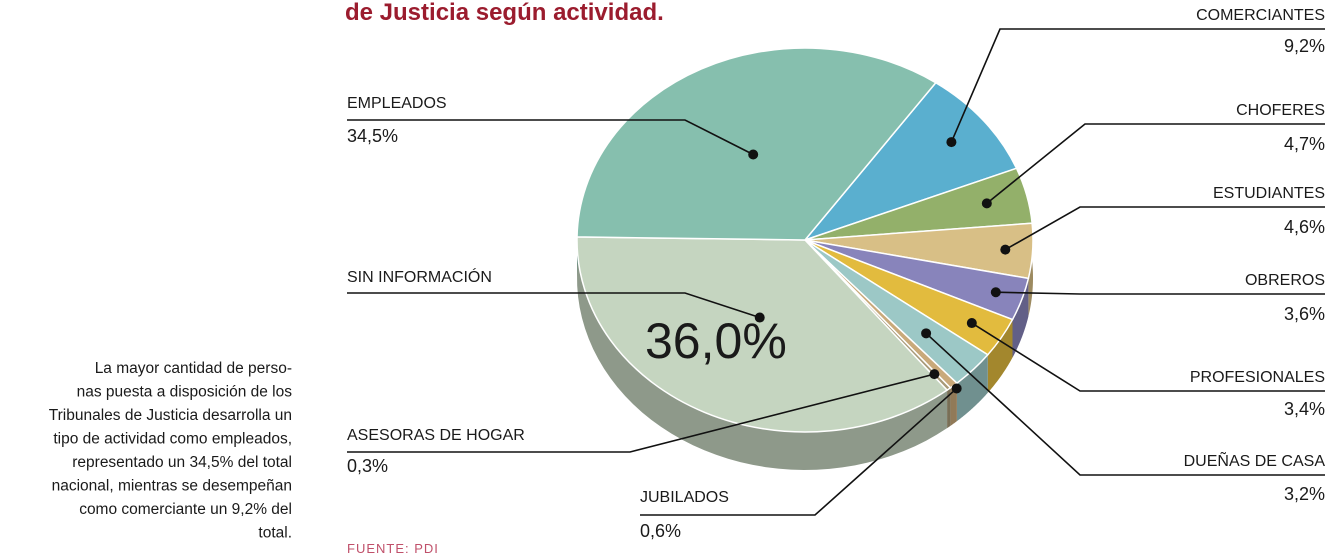 Image resolution: width=1342 pixels, height=558 pixels. I want to click on annotation-line: Tribunales de Justicia desarrolla un, so click(170, 415).